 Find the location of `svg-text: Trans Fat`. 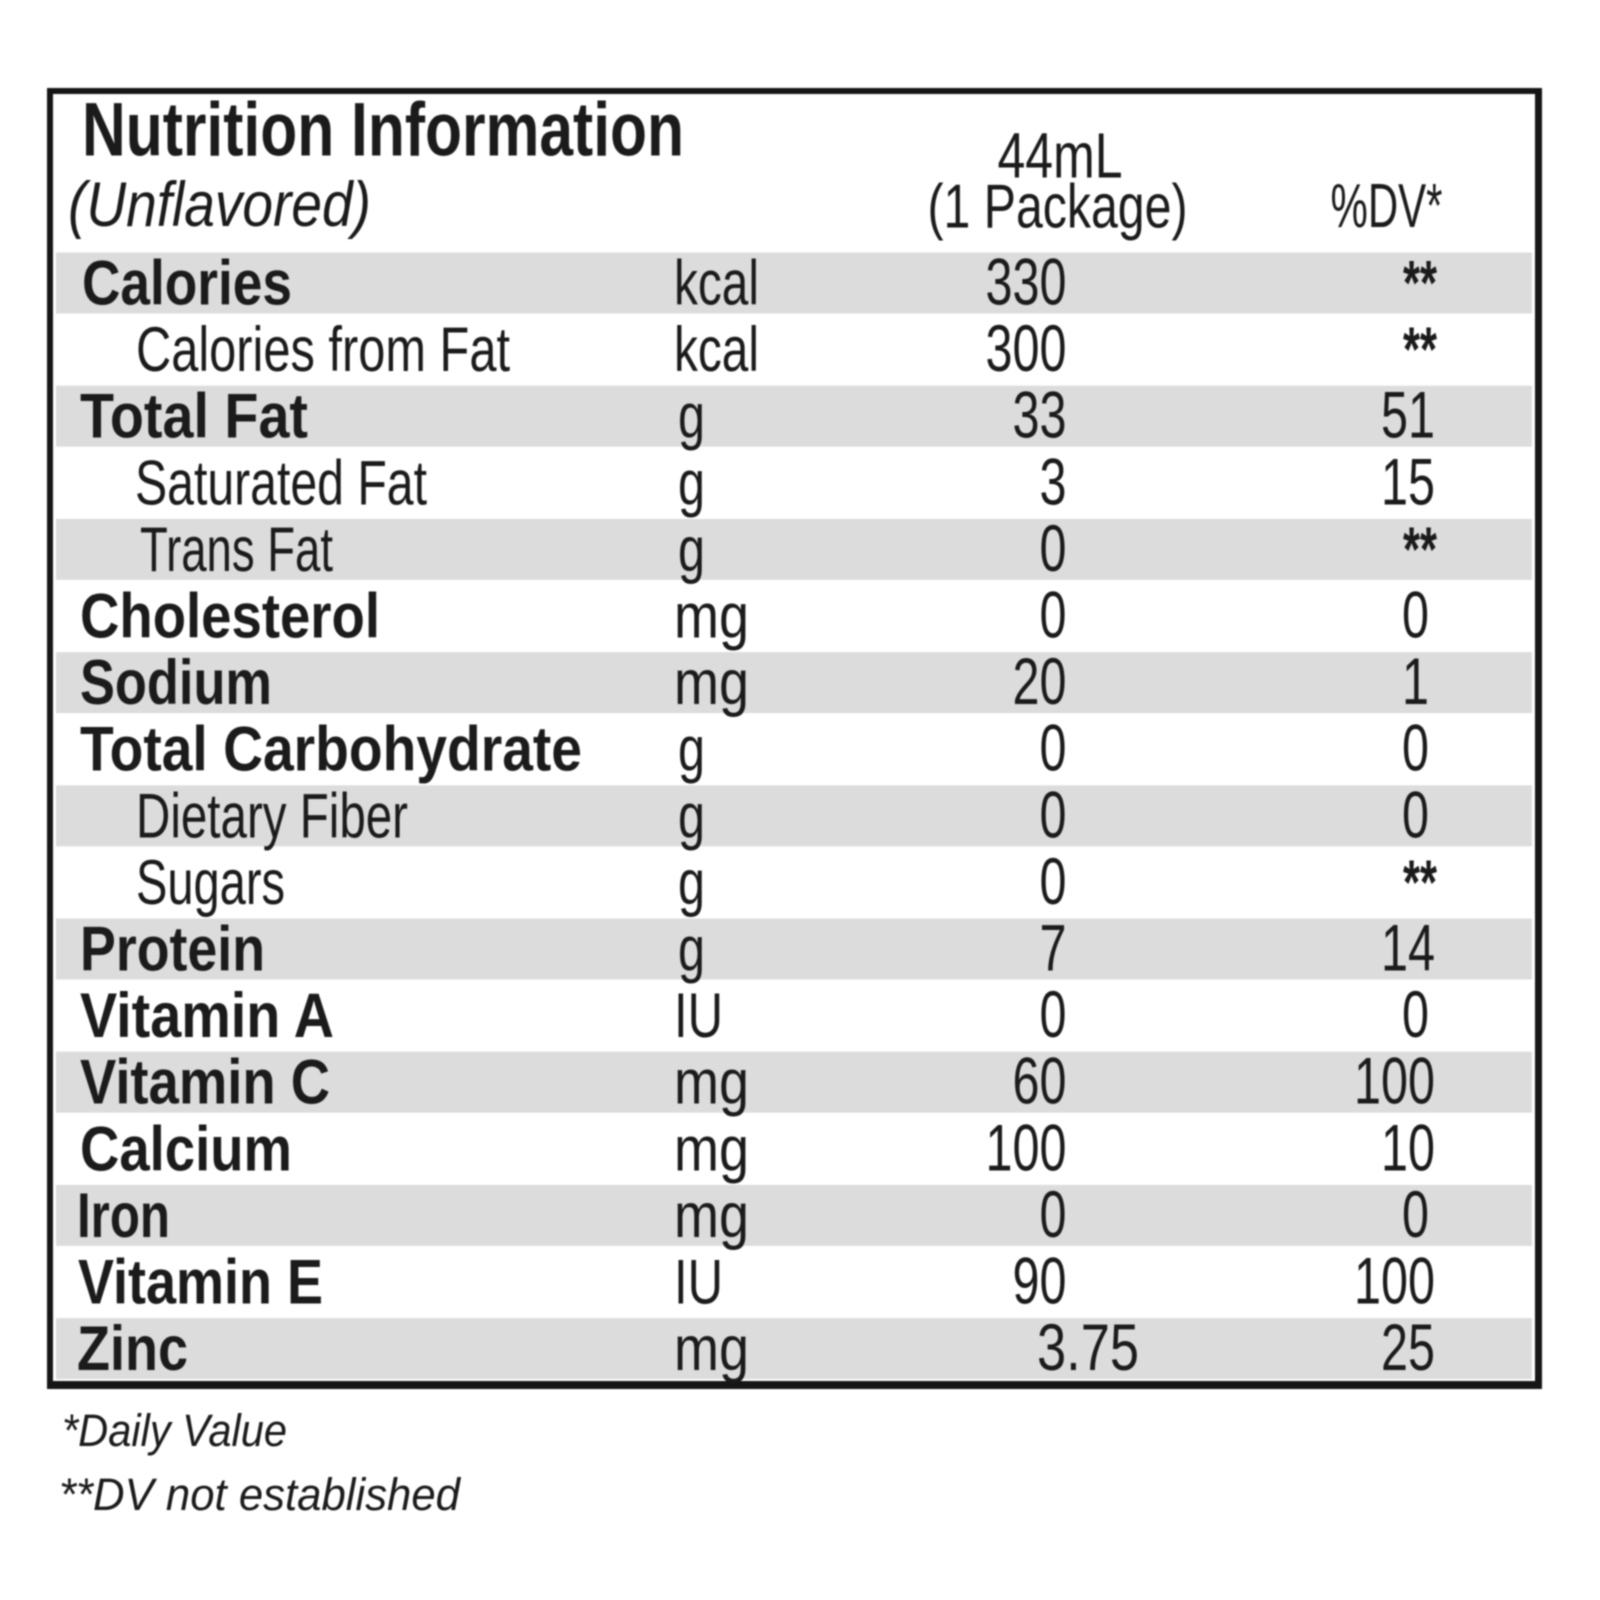

svg-text: Trans Fat is located at coordinates (236, 550).